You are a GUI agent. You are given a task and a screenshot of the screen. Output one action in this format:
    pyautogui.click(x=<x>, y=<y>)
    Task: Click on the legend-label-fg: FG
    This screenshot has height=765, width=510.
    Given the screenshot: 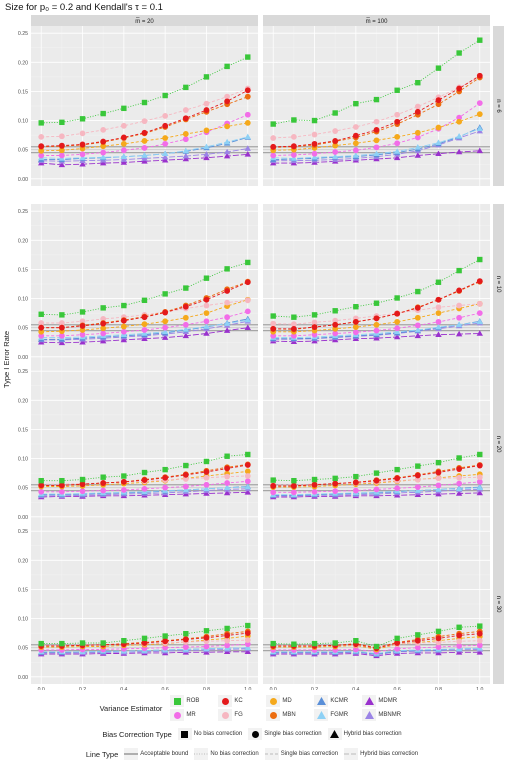 What is the action you would take?
    pyautogui.click(x=238, y=715)
    